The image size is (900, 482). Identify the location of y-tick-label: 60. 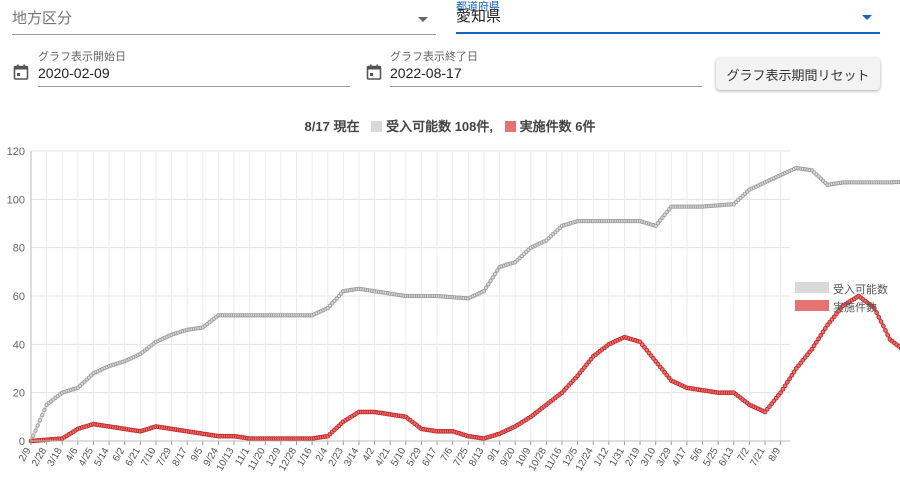
(19, 297).